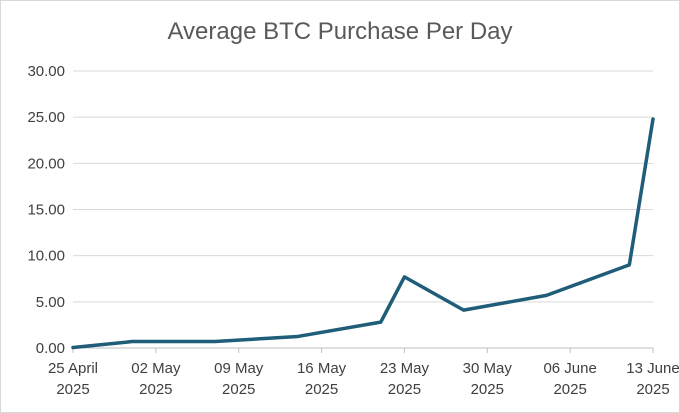 Image resolution: width=680 pixels, height=413 pixels. What do you see at coordinates (569, 368) in the screenshot?
I see `x-tick-label: 06 June` at bounding box center [569, 368].